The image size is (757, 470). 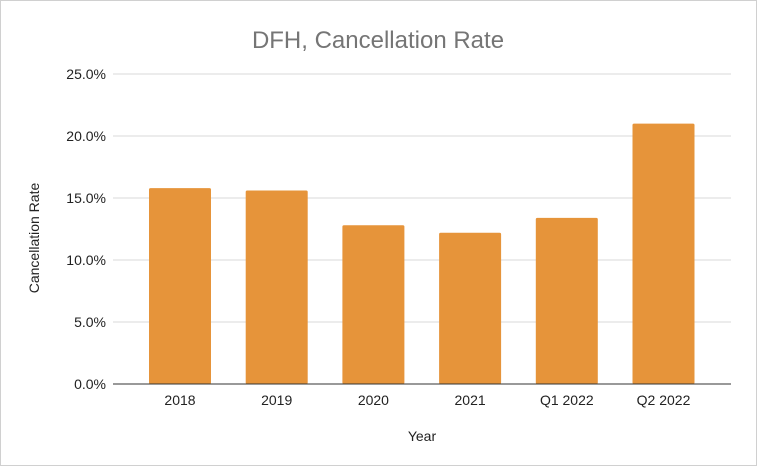 I want to click on y-axis-label: Cancellation Rate, so click(x=34, y=238).